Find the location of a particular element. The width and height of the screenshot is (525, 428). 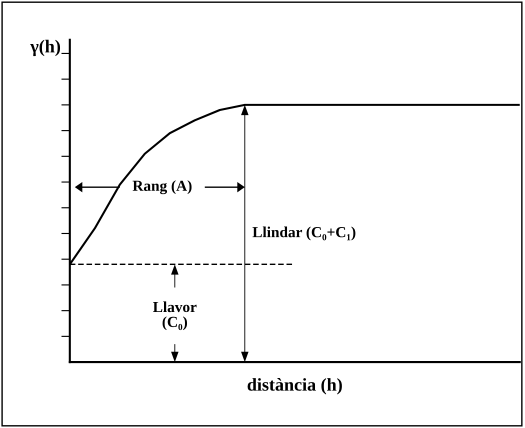

y-axis-title: γ(h) is located at coordinates (45, 48).